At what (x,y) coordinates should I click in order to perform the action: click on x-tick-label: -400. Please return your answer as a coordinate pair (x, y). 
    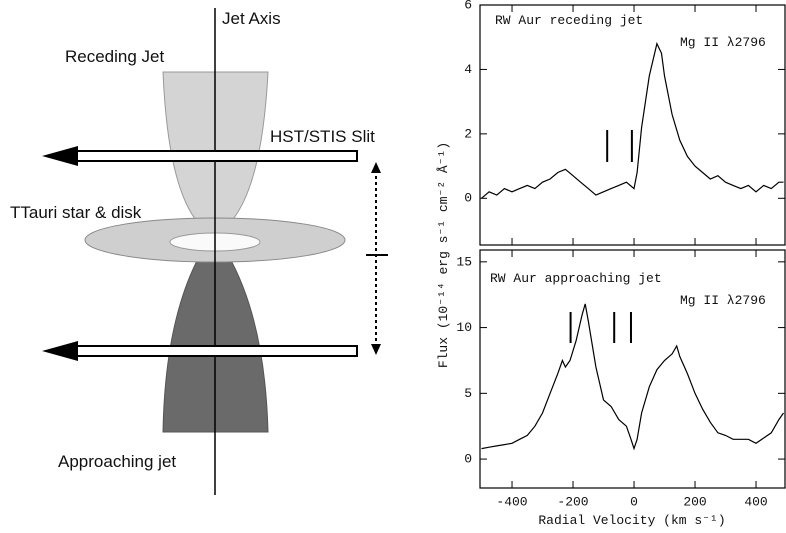
    Looking at the image, I should click on (511, 501).